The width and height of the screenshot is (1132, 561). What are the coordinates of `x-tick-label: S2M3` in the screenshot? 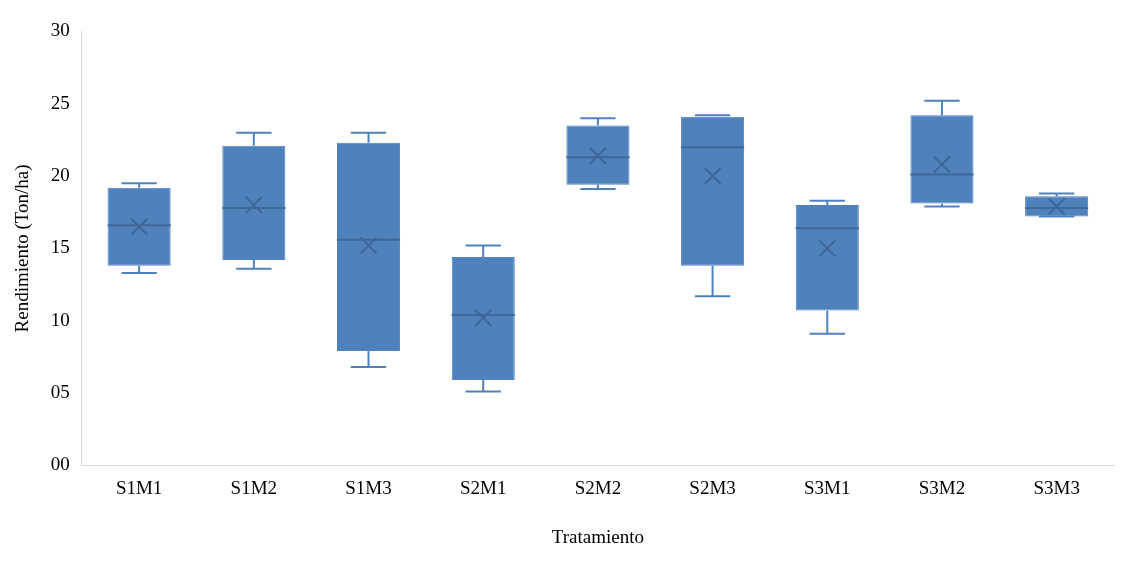 It's located at (712, 487).